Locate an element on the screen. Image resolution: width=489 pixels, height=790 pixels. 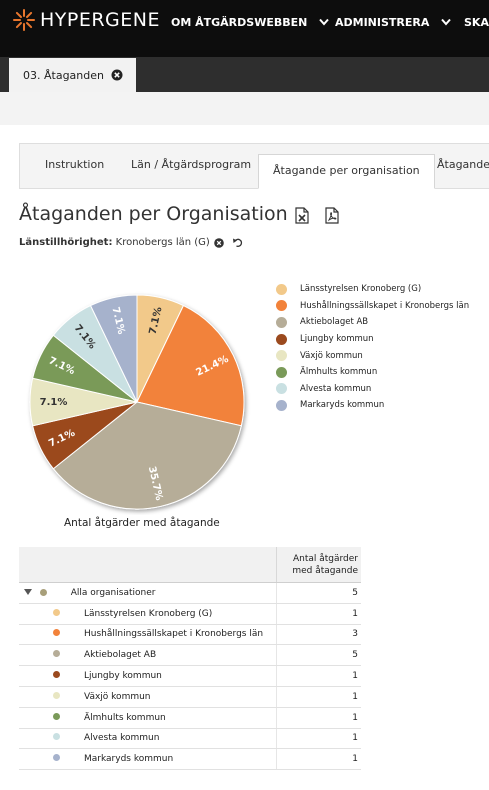
app-logo: HYPERGENE is located at coordinates (86, 20).